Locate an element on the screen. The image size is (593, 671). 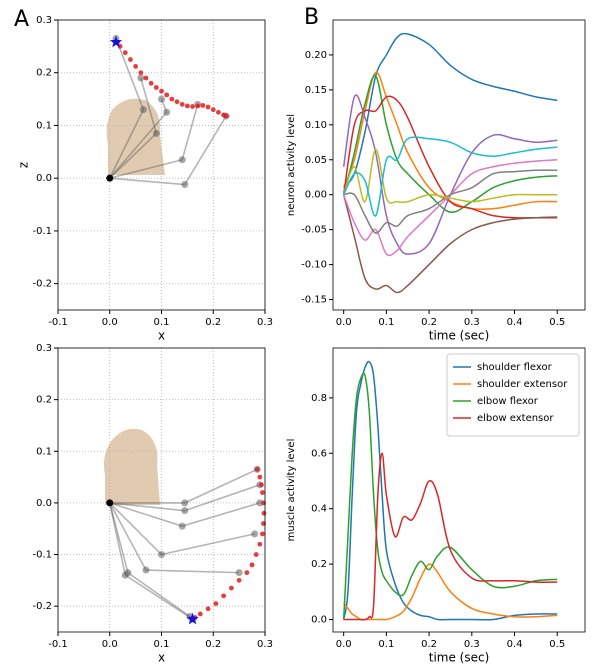
y-axis-label: z is located at coordinates (24, 165).